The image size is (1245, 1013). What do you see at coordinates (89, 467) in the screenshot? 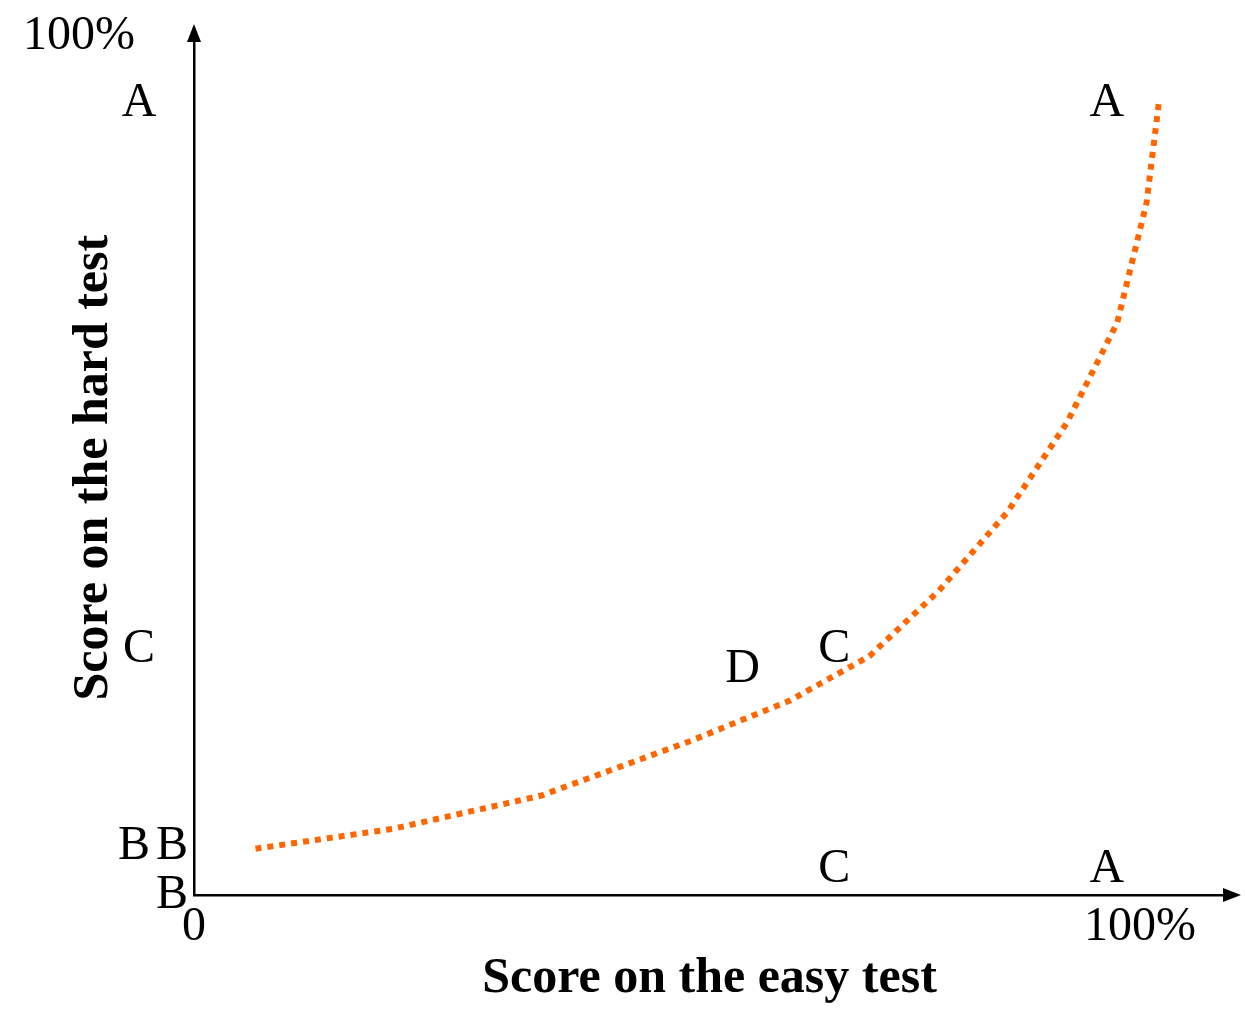
I see `y-axis-title: Score on the hard test` at bounding box center [89, 467].